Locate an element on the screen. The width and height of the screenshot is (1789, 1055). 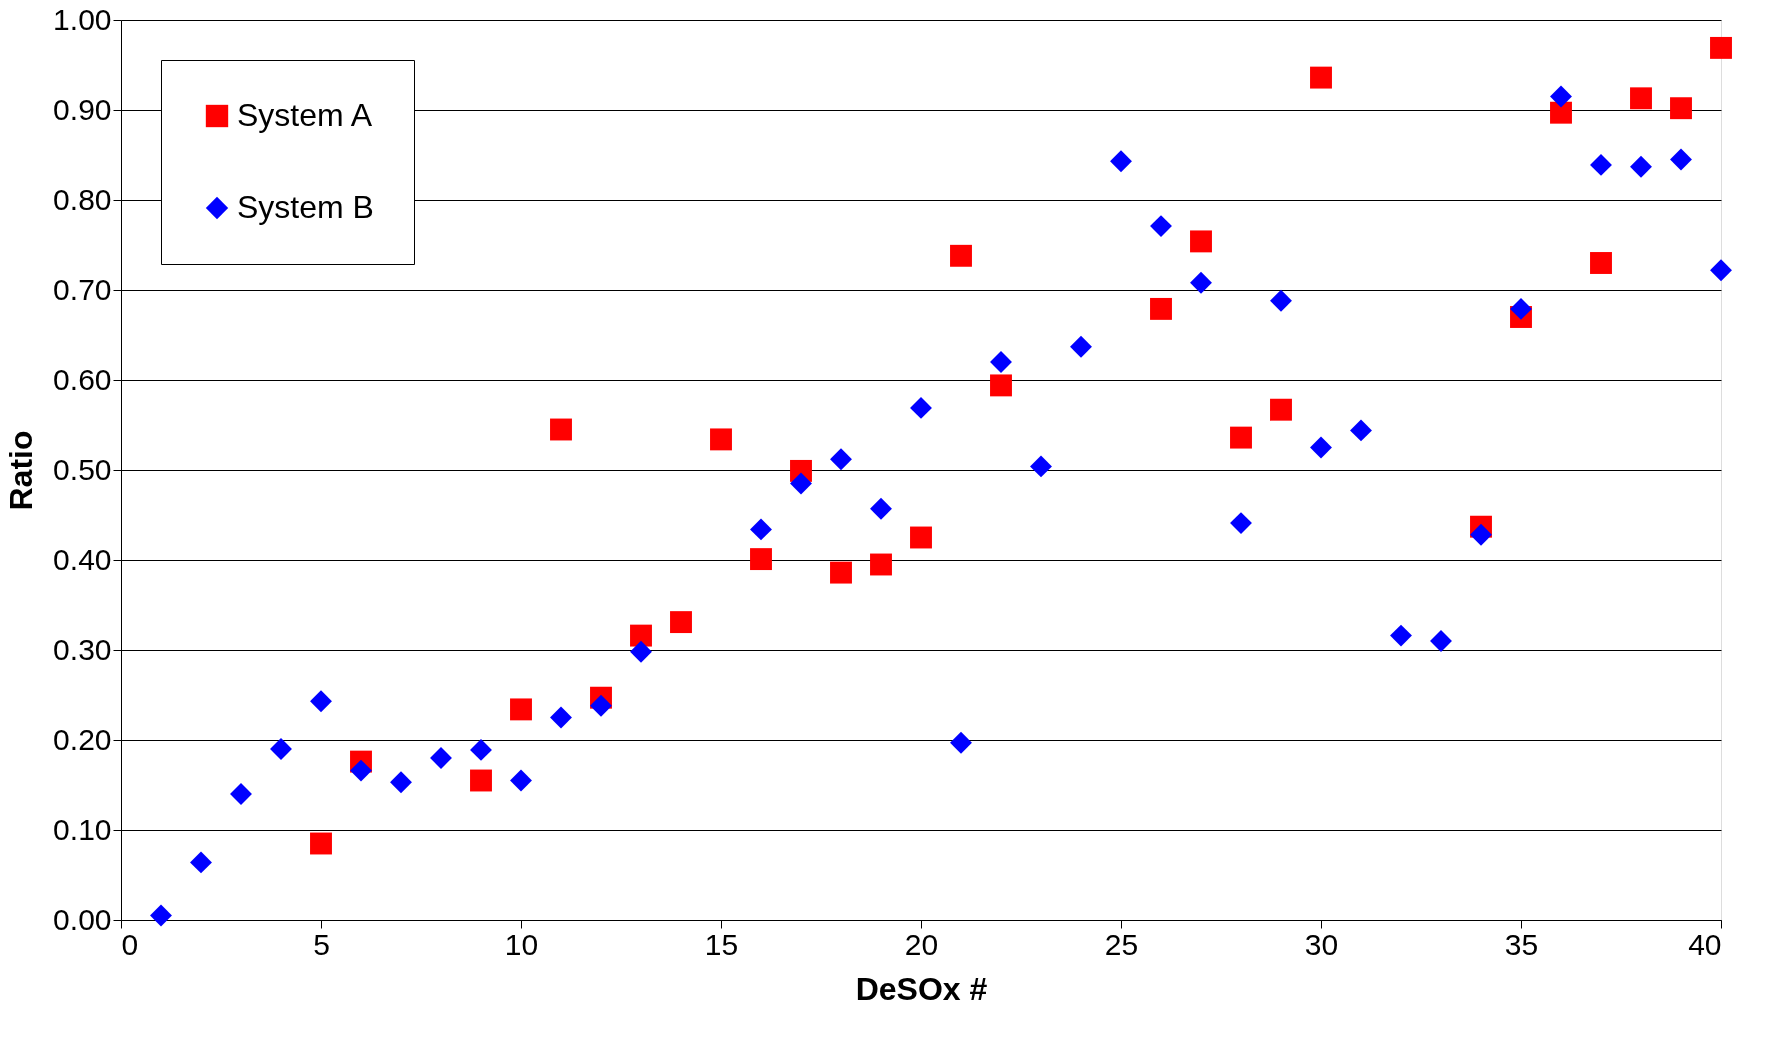
x-tick-label: 10 is located at coordinates (521, 944).